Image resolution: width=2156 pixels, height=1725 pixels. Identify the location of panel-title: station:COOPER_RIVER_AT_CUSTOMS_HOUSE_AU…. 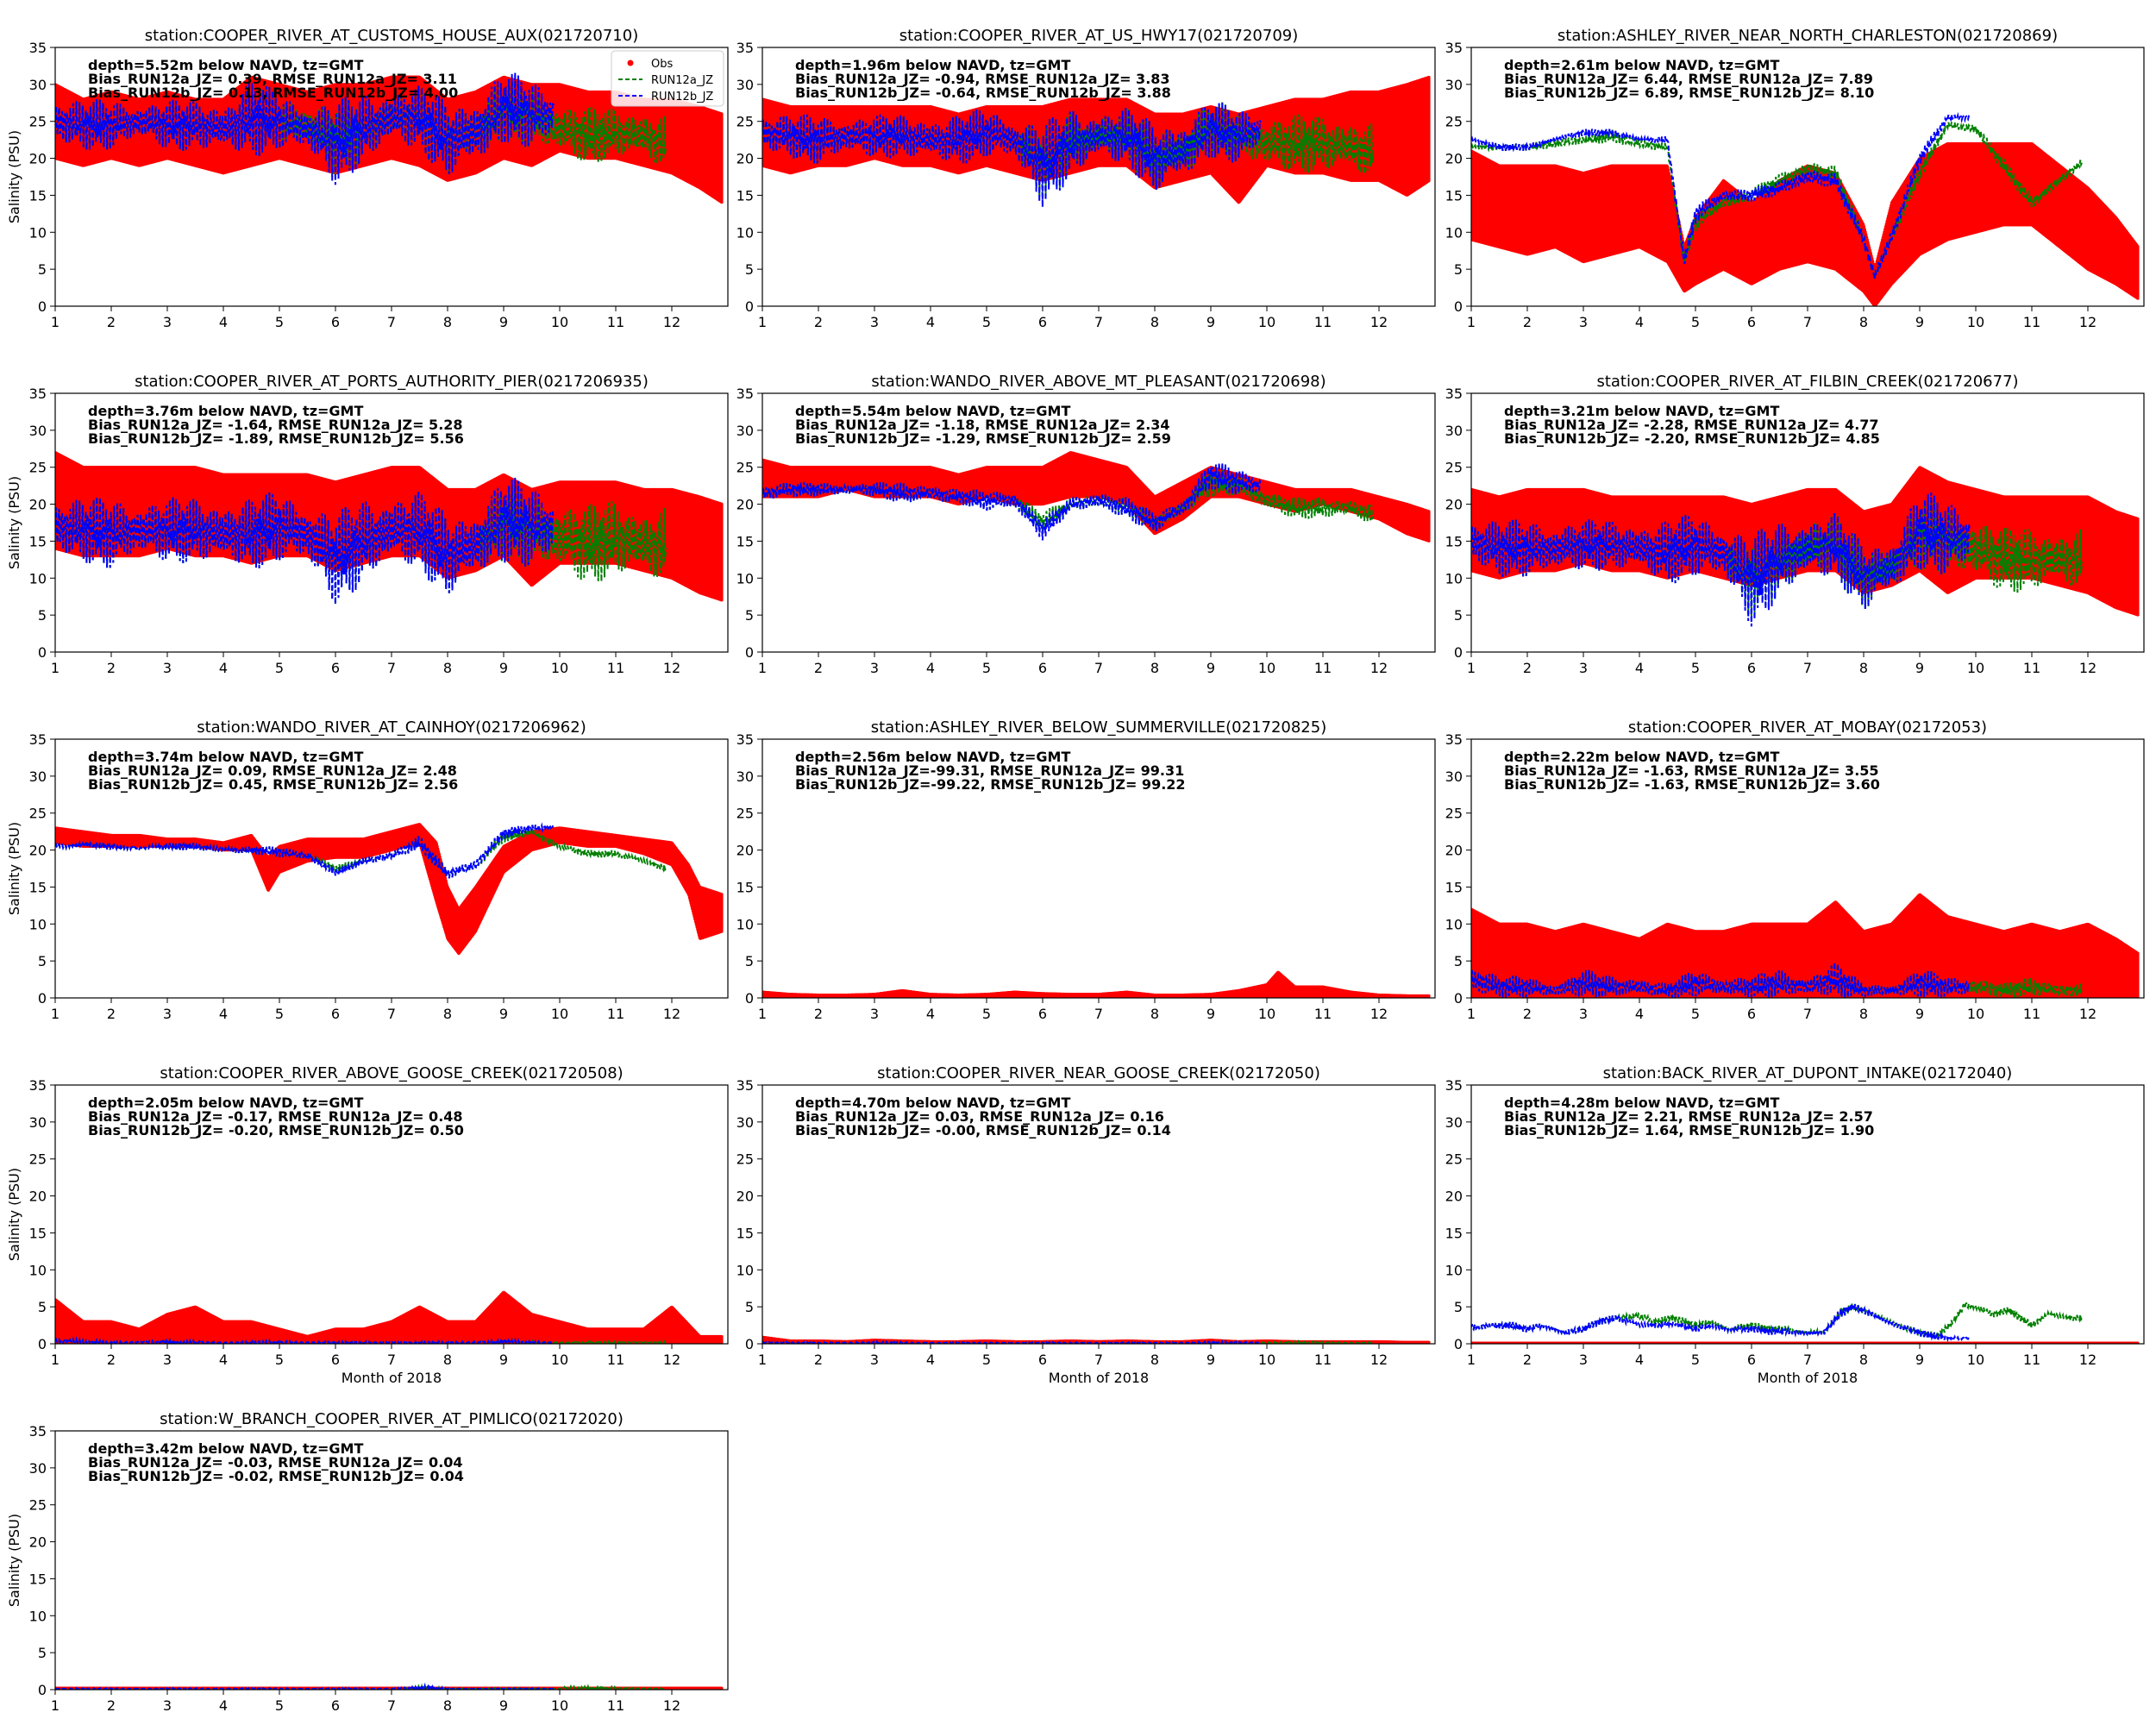
(391, 36).